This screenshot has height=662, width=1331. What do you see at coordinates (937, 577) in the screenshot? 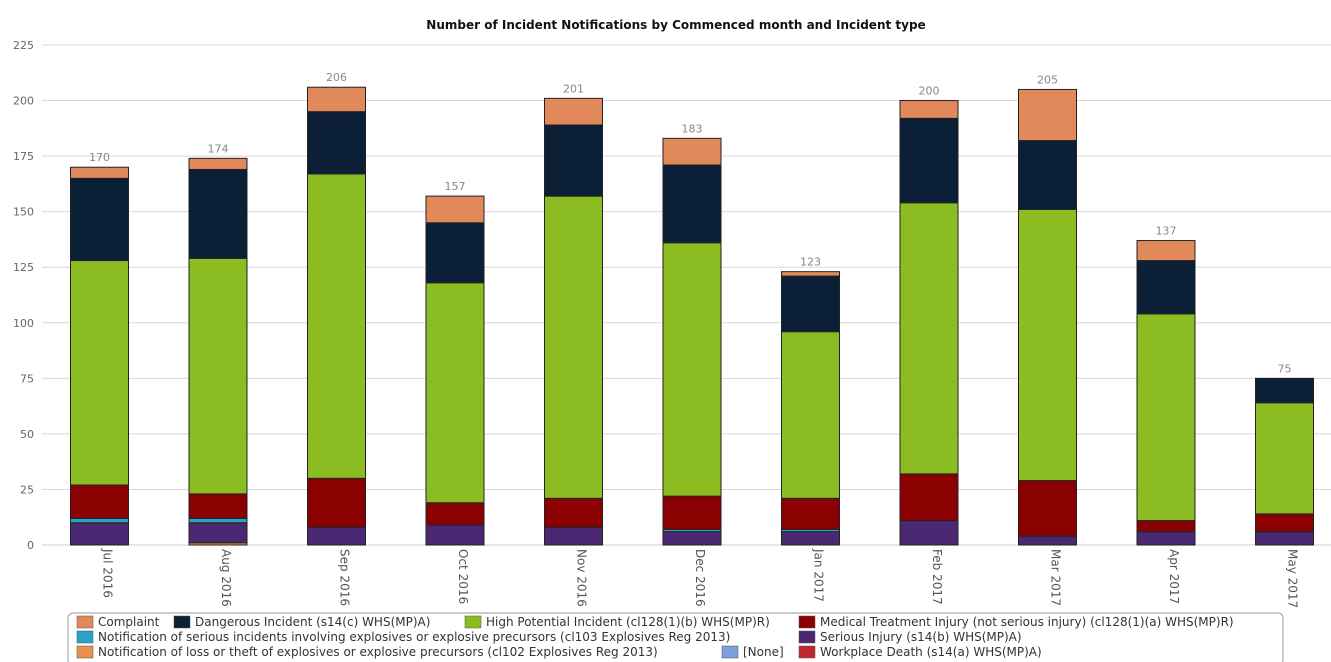
I see `x-tick-label: Feb 2017` at bounding box center [937, 577].